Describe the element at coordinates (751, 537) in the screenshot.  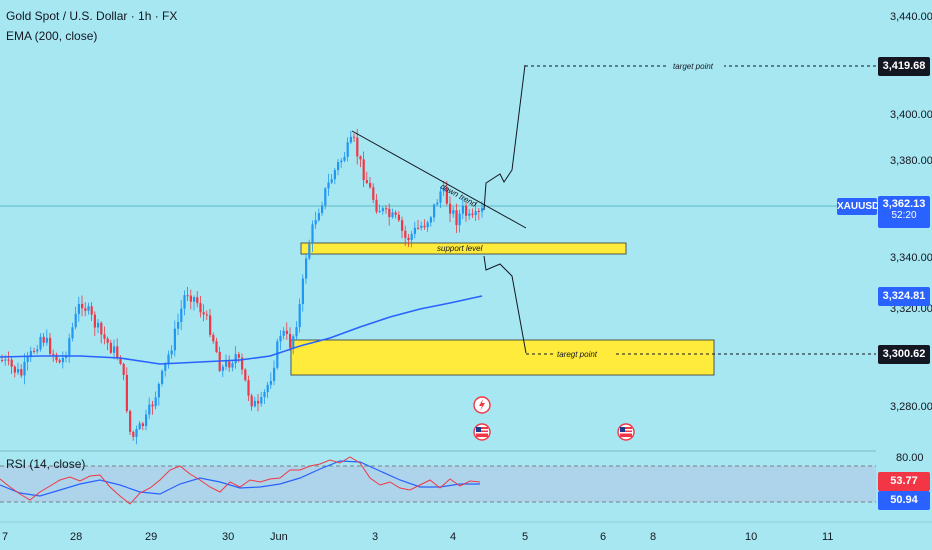
I see `time-tick-10: 10` at that location.